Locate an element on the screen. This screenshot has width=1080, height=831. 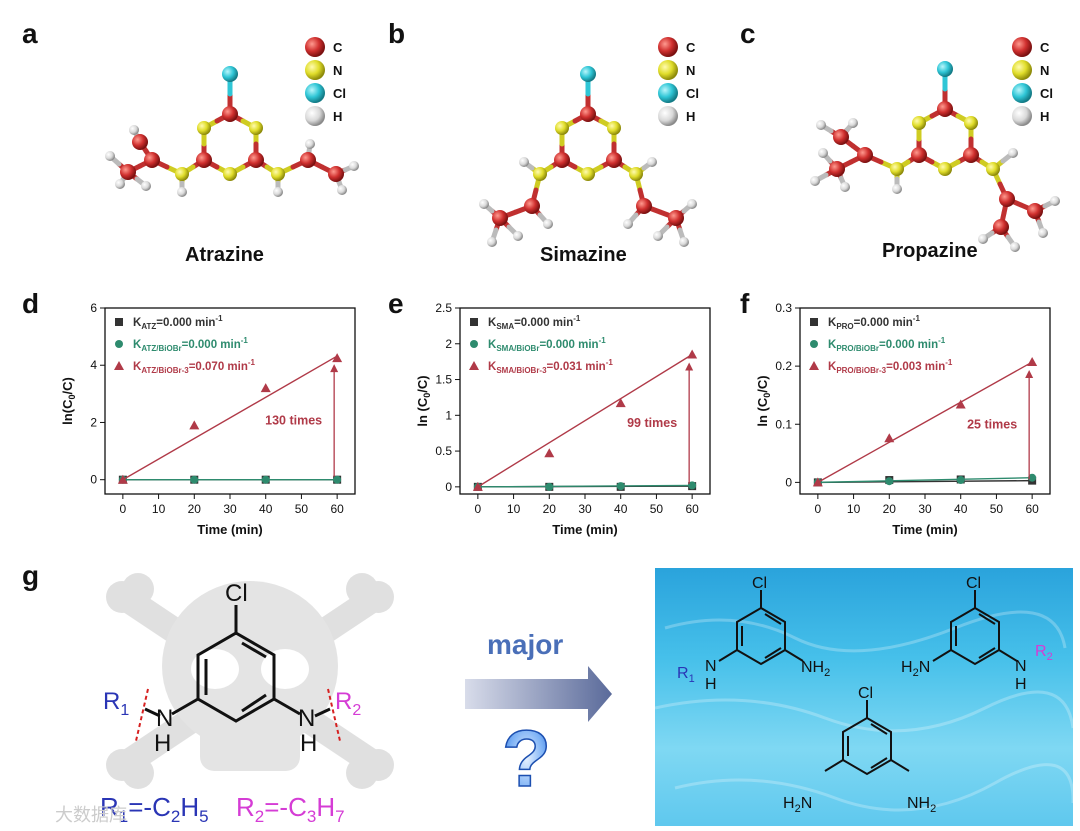
major-label: major is located at coordinates (525, 644).